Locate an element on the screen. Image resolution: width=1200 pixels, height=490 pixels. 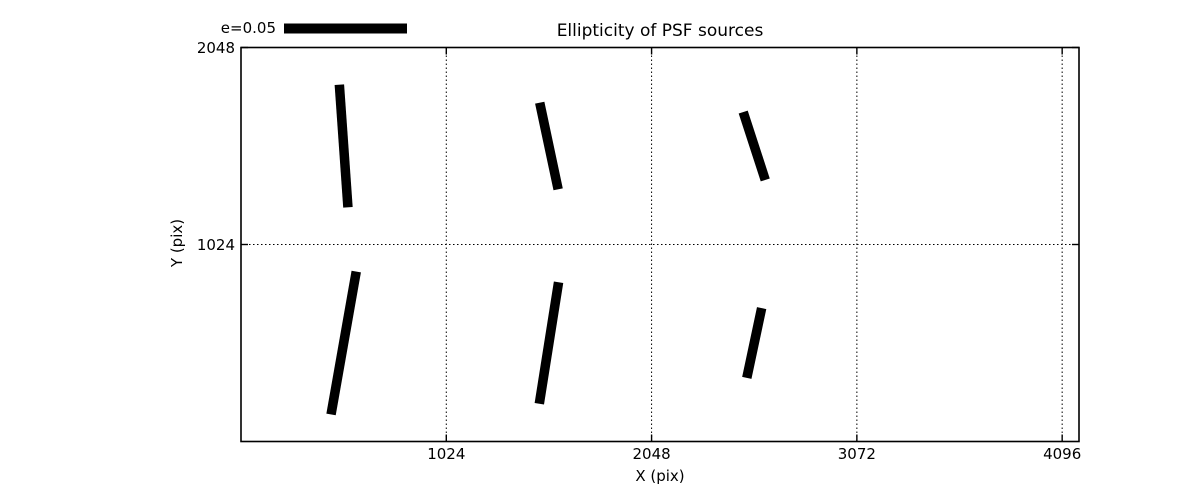
y-tick-label-2048: 2048 is located at coordinates (215, 47).